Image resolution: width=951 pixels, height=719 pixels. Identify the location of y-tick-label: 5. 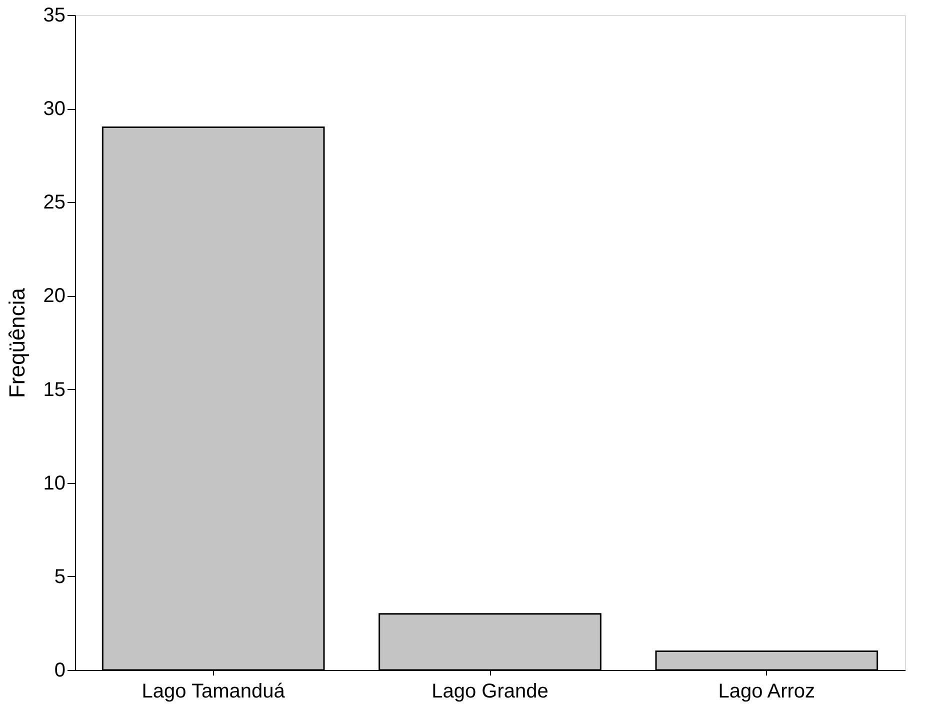
(60, 577).